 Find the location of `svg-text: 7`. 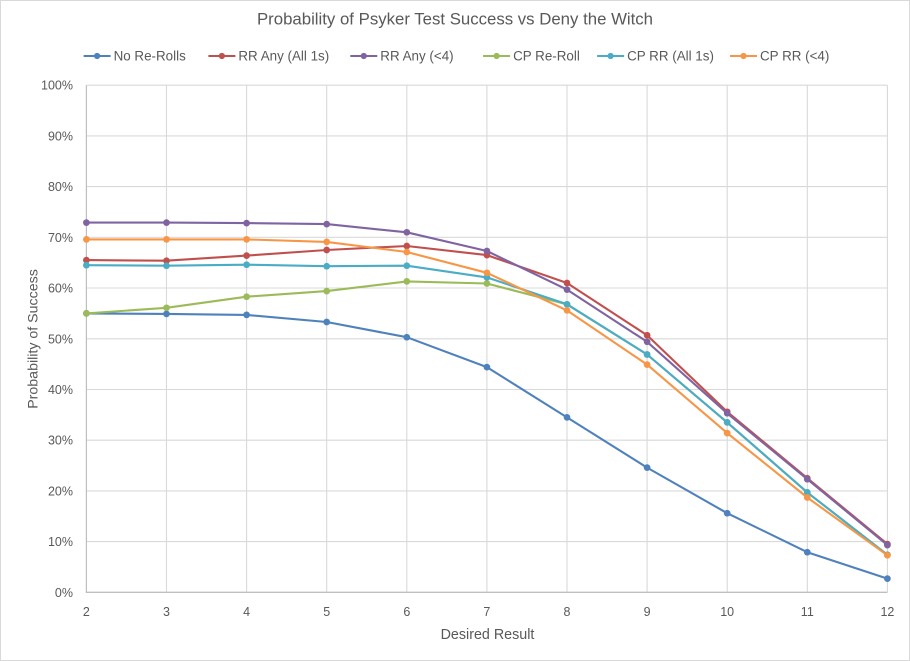

svg-text: 7 is located at coordinates (486, 612).